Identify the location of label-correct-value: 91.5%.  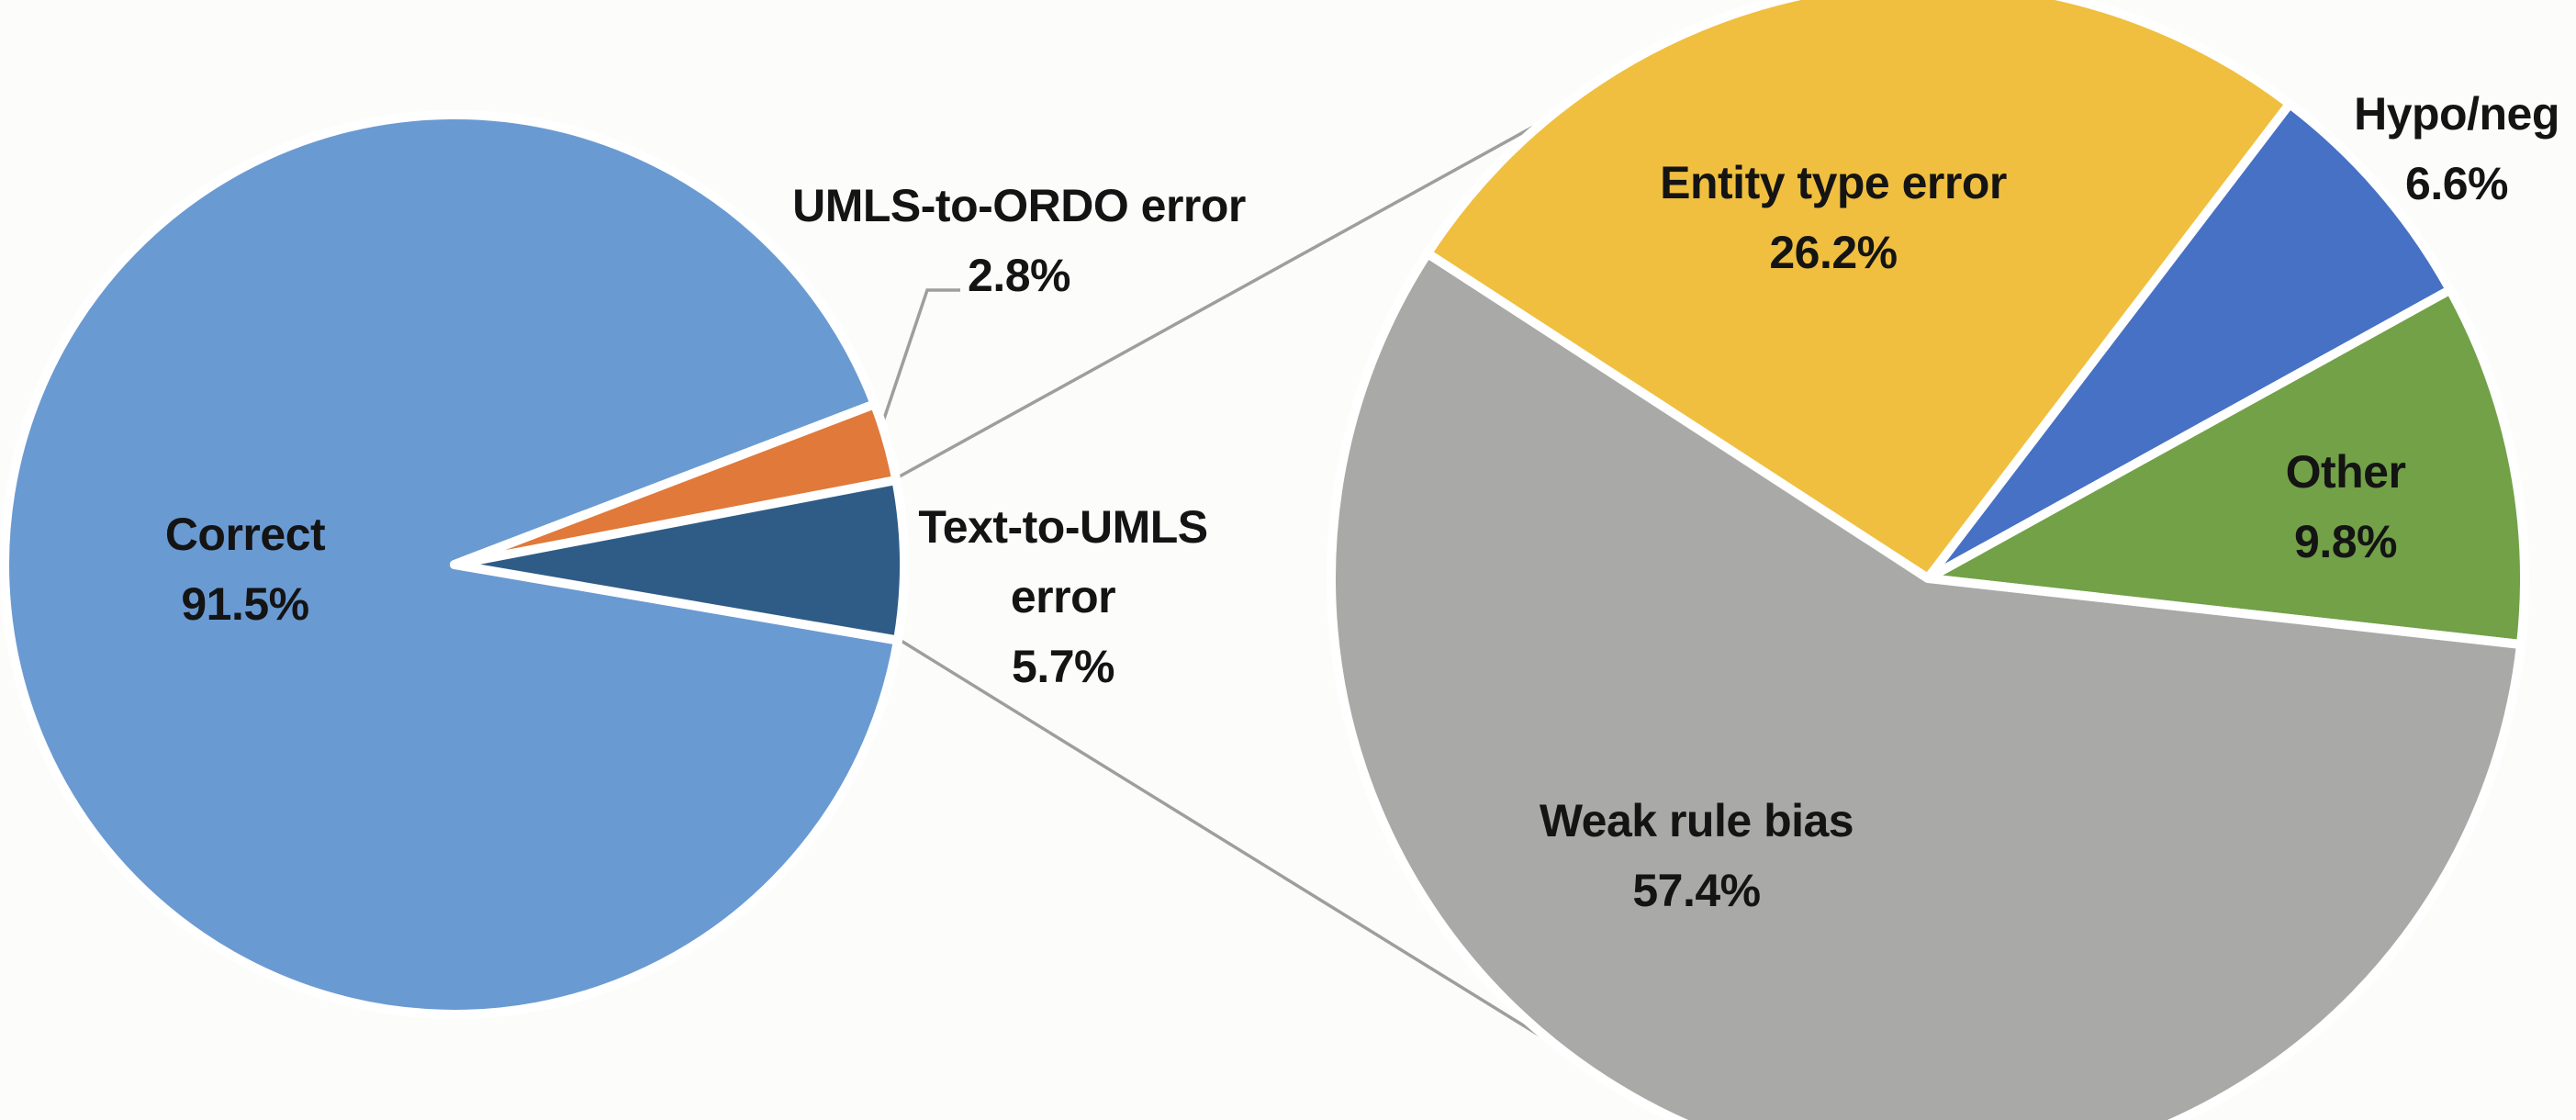
(245, 604).